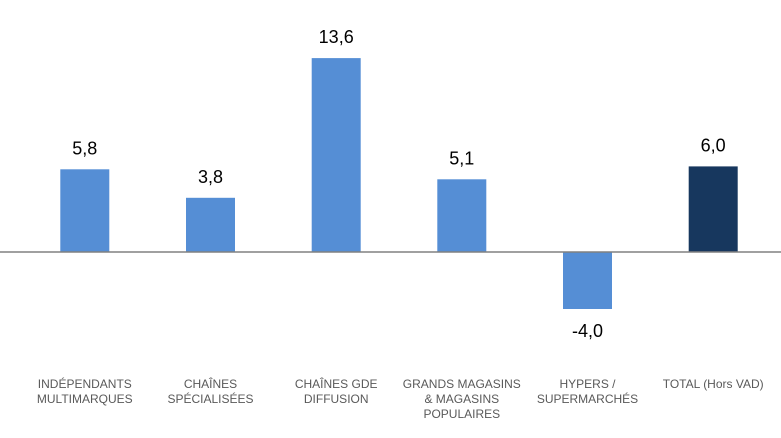 The width and height of the screenshot is (781, 438). Describe the element at coordinates (210, 177) in the screenshot. I see `value-label-1: 3,8` at that location.